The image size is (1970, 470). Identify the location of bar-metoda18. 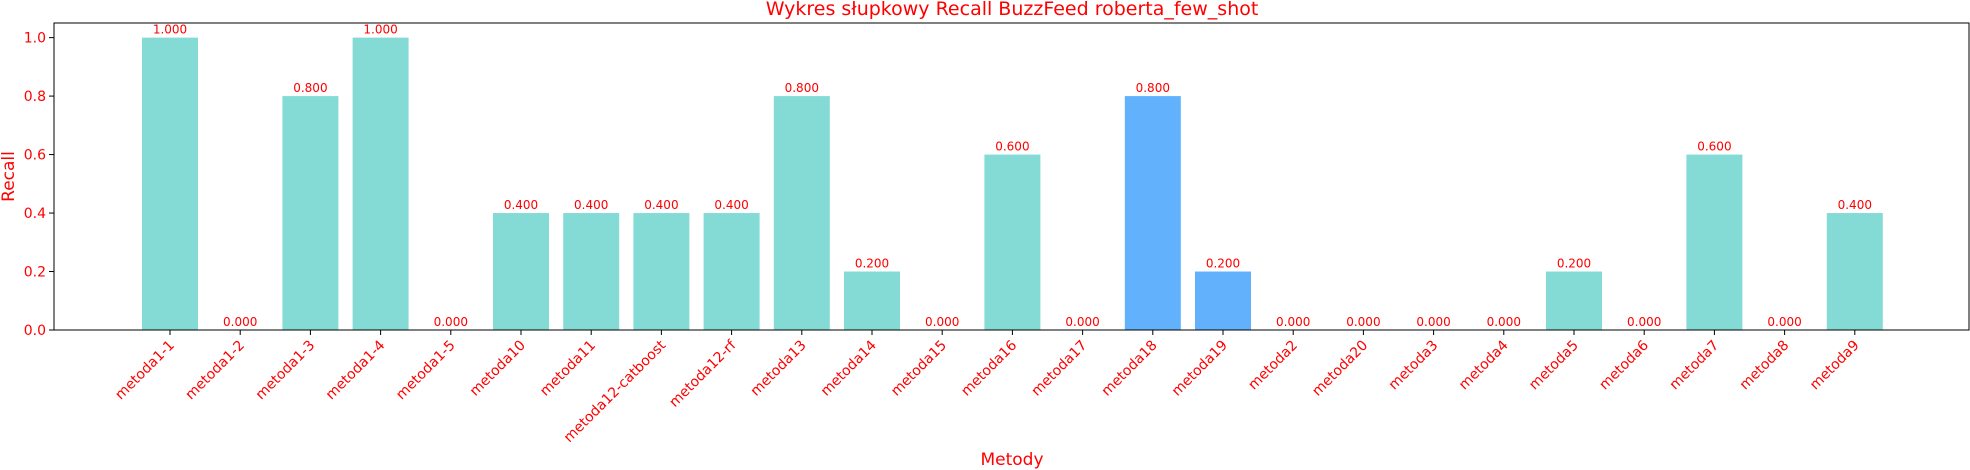
(1152, 213).